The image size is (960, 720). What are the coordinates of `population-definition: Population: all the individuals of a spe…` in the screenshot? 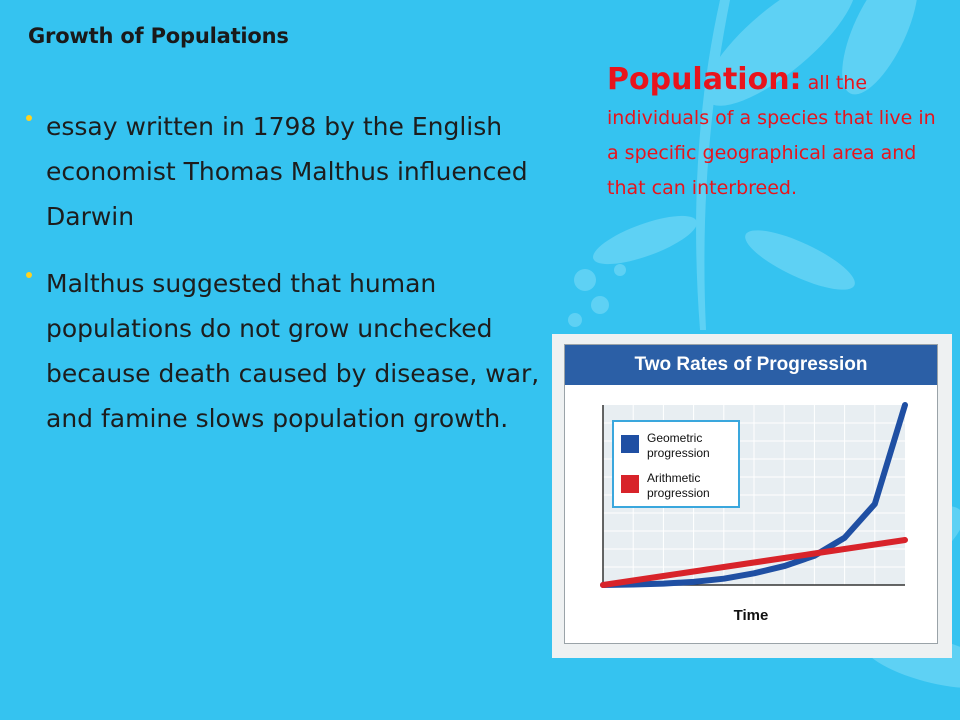 It's located at (777, 134).